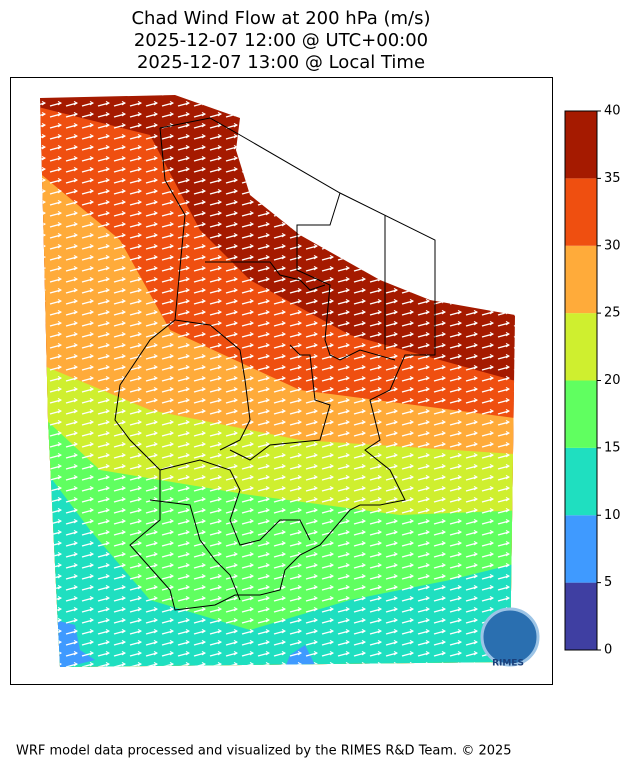 The width and height of the screenshot is (629, 773). I want to click on colorbar-tick-label: 40, so click(612, 111).